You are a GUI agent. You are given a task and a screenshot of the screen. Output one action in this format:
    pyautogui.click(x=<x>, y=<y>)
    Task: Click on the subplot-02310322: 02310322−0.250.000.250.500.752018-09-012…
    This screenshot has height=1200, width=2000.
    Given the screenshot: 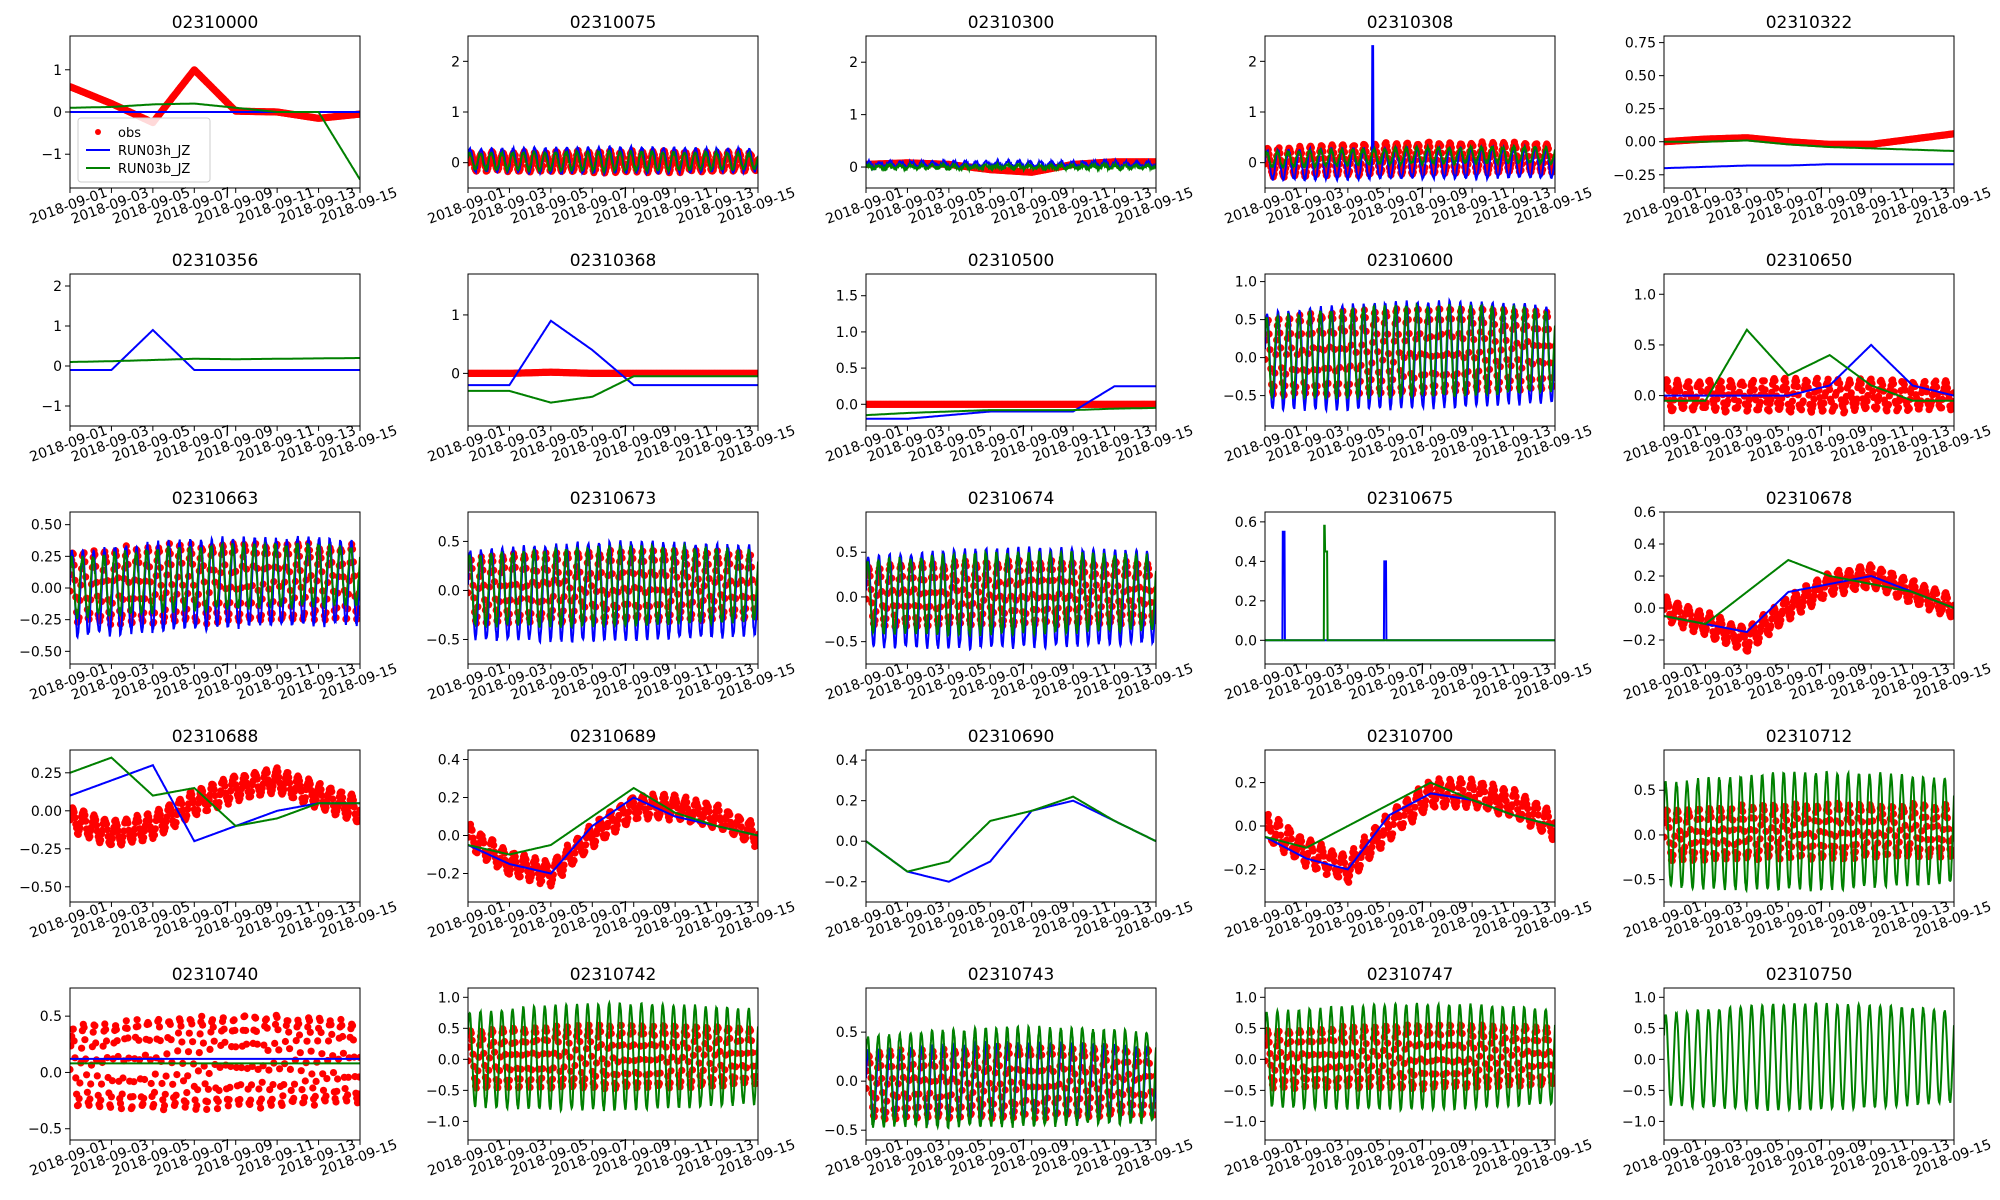 What is the action you would take?
    pyautogui.click(x=1803, y=120)
    